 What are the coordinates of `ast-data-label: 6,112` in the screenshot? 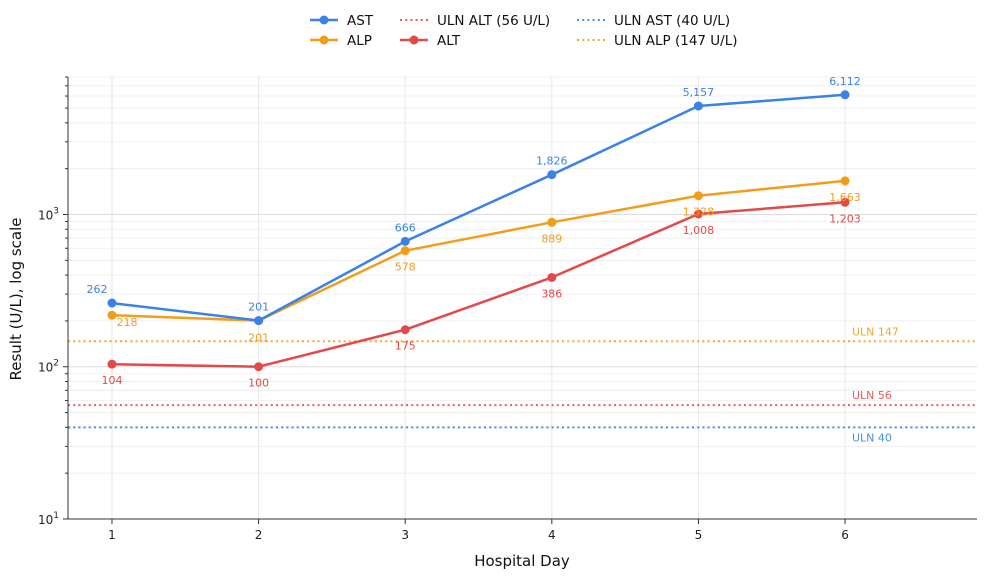 It's located at (845, 81).